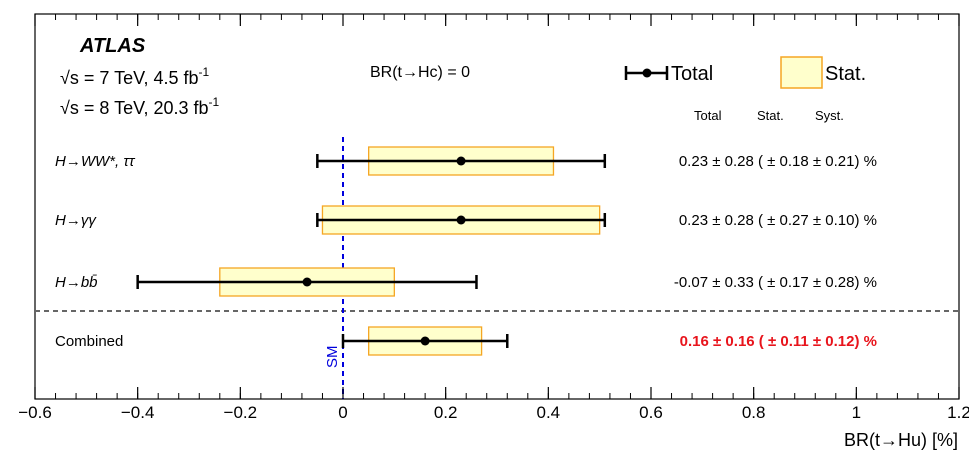 The height and width of the screenshot is (455, 969). I want to click on sm-label: SM, so click(332, 357).